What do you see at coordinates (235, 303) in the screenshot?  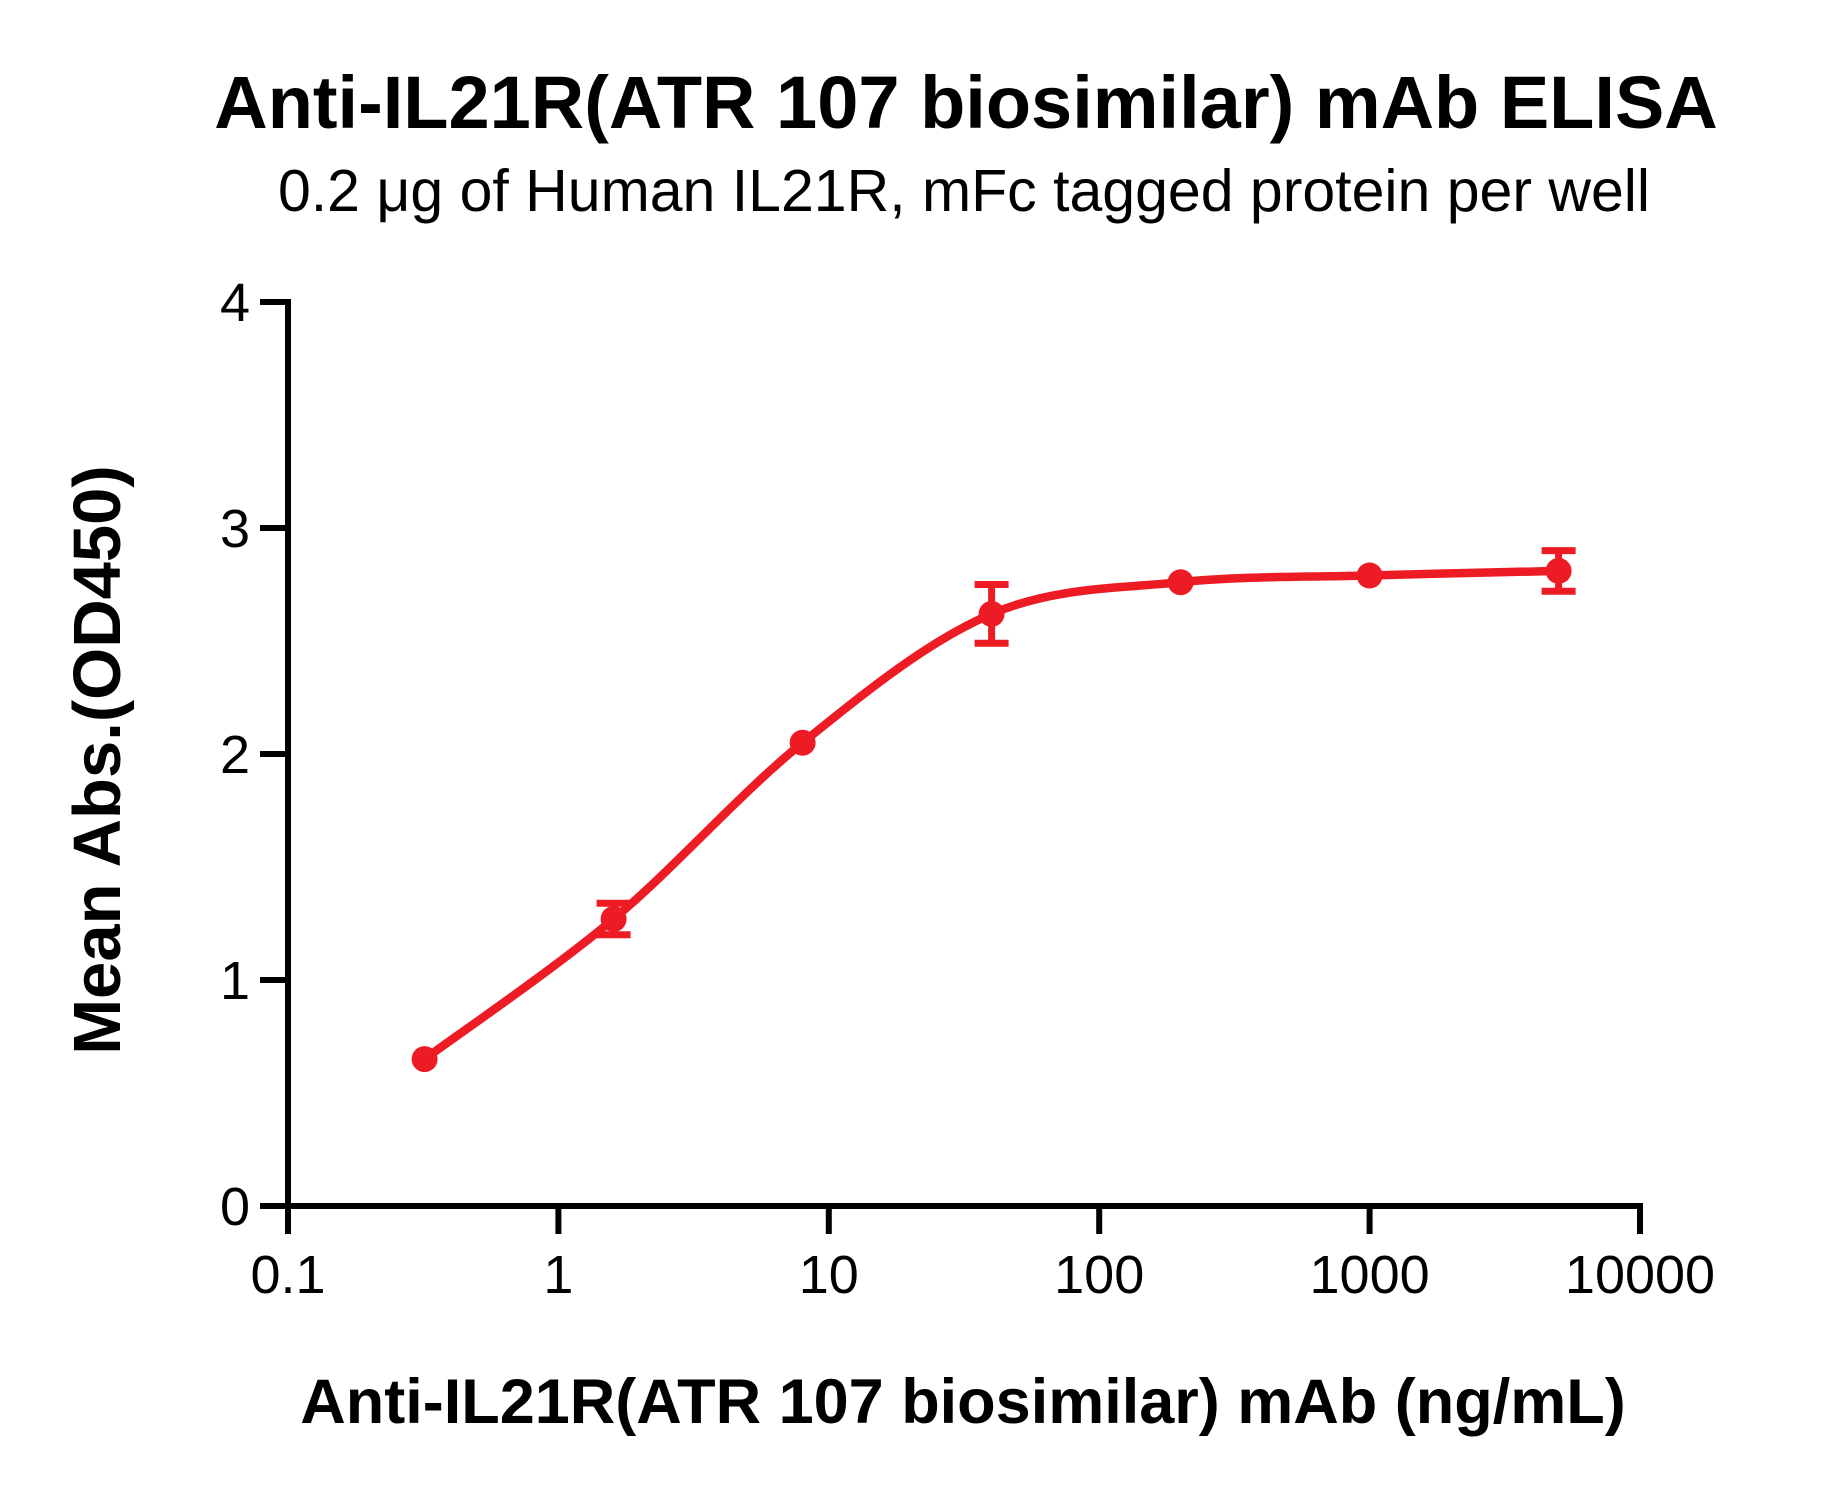 I see `y-tick-label: 4` at bounding box center [235, 303].